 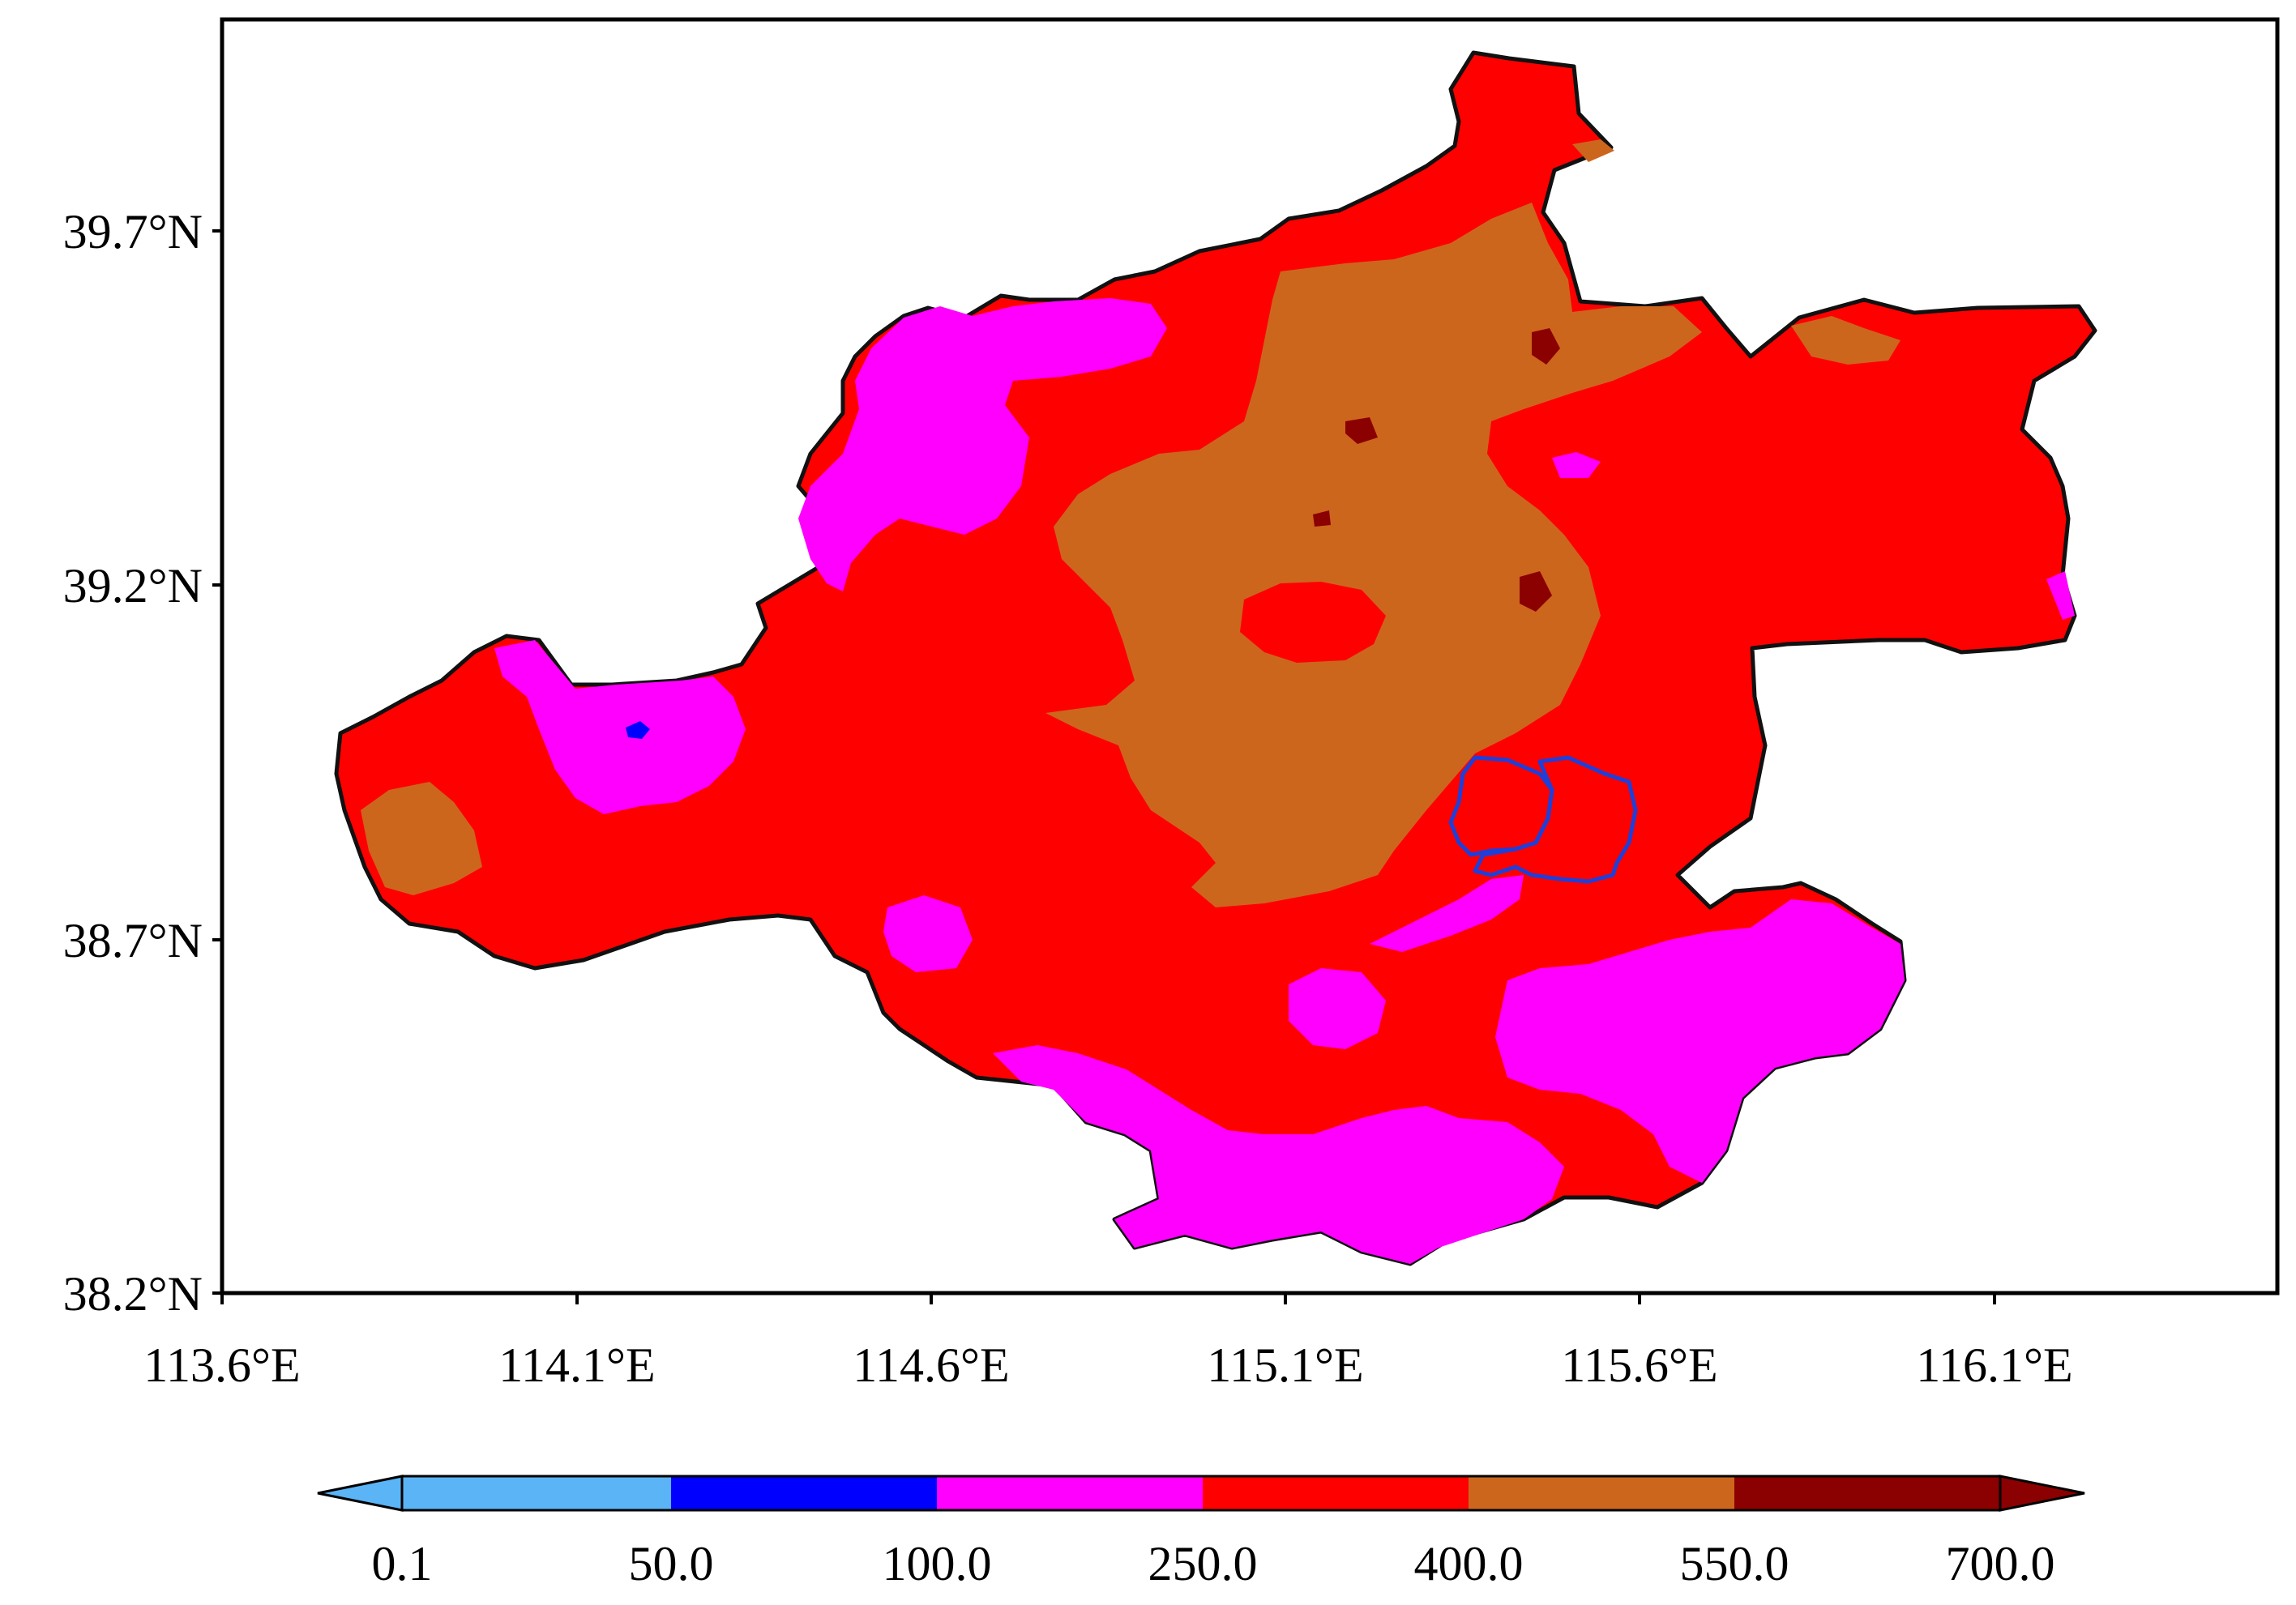 What do you see at coordinates (620, 727) in the screenshot?
I see `region-magenta-west` at bounding box center [620, 727].